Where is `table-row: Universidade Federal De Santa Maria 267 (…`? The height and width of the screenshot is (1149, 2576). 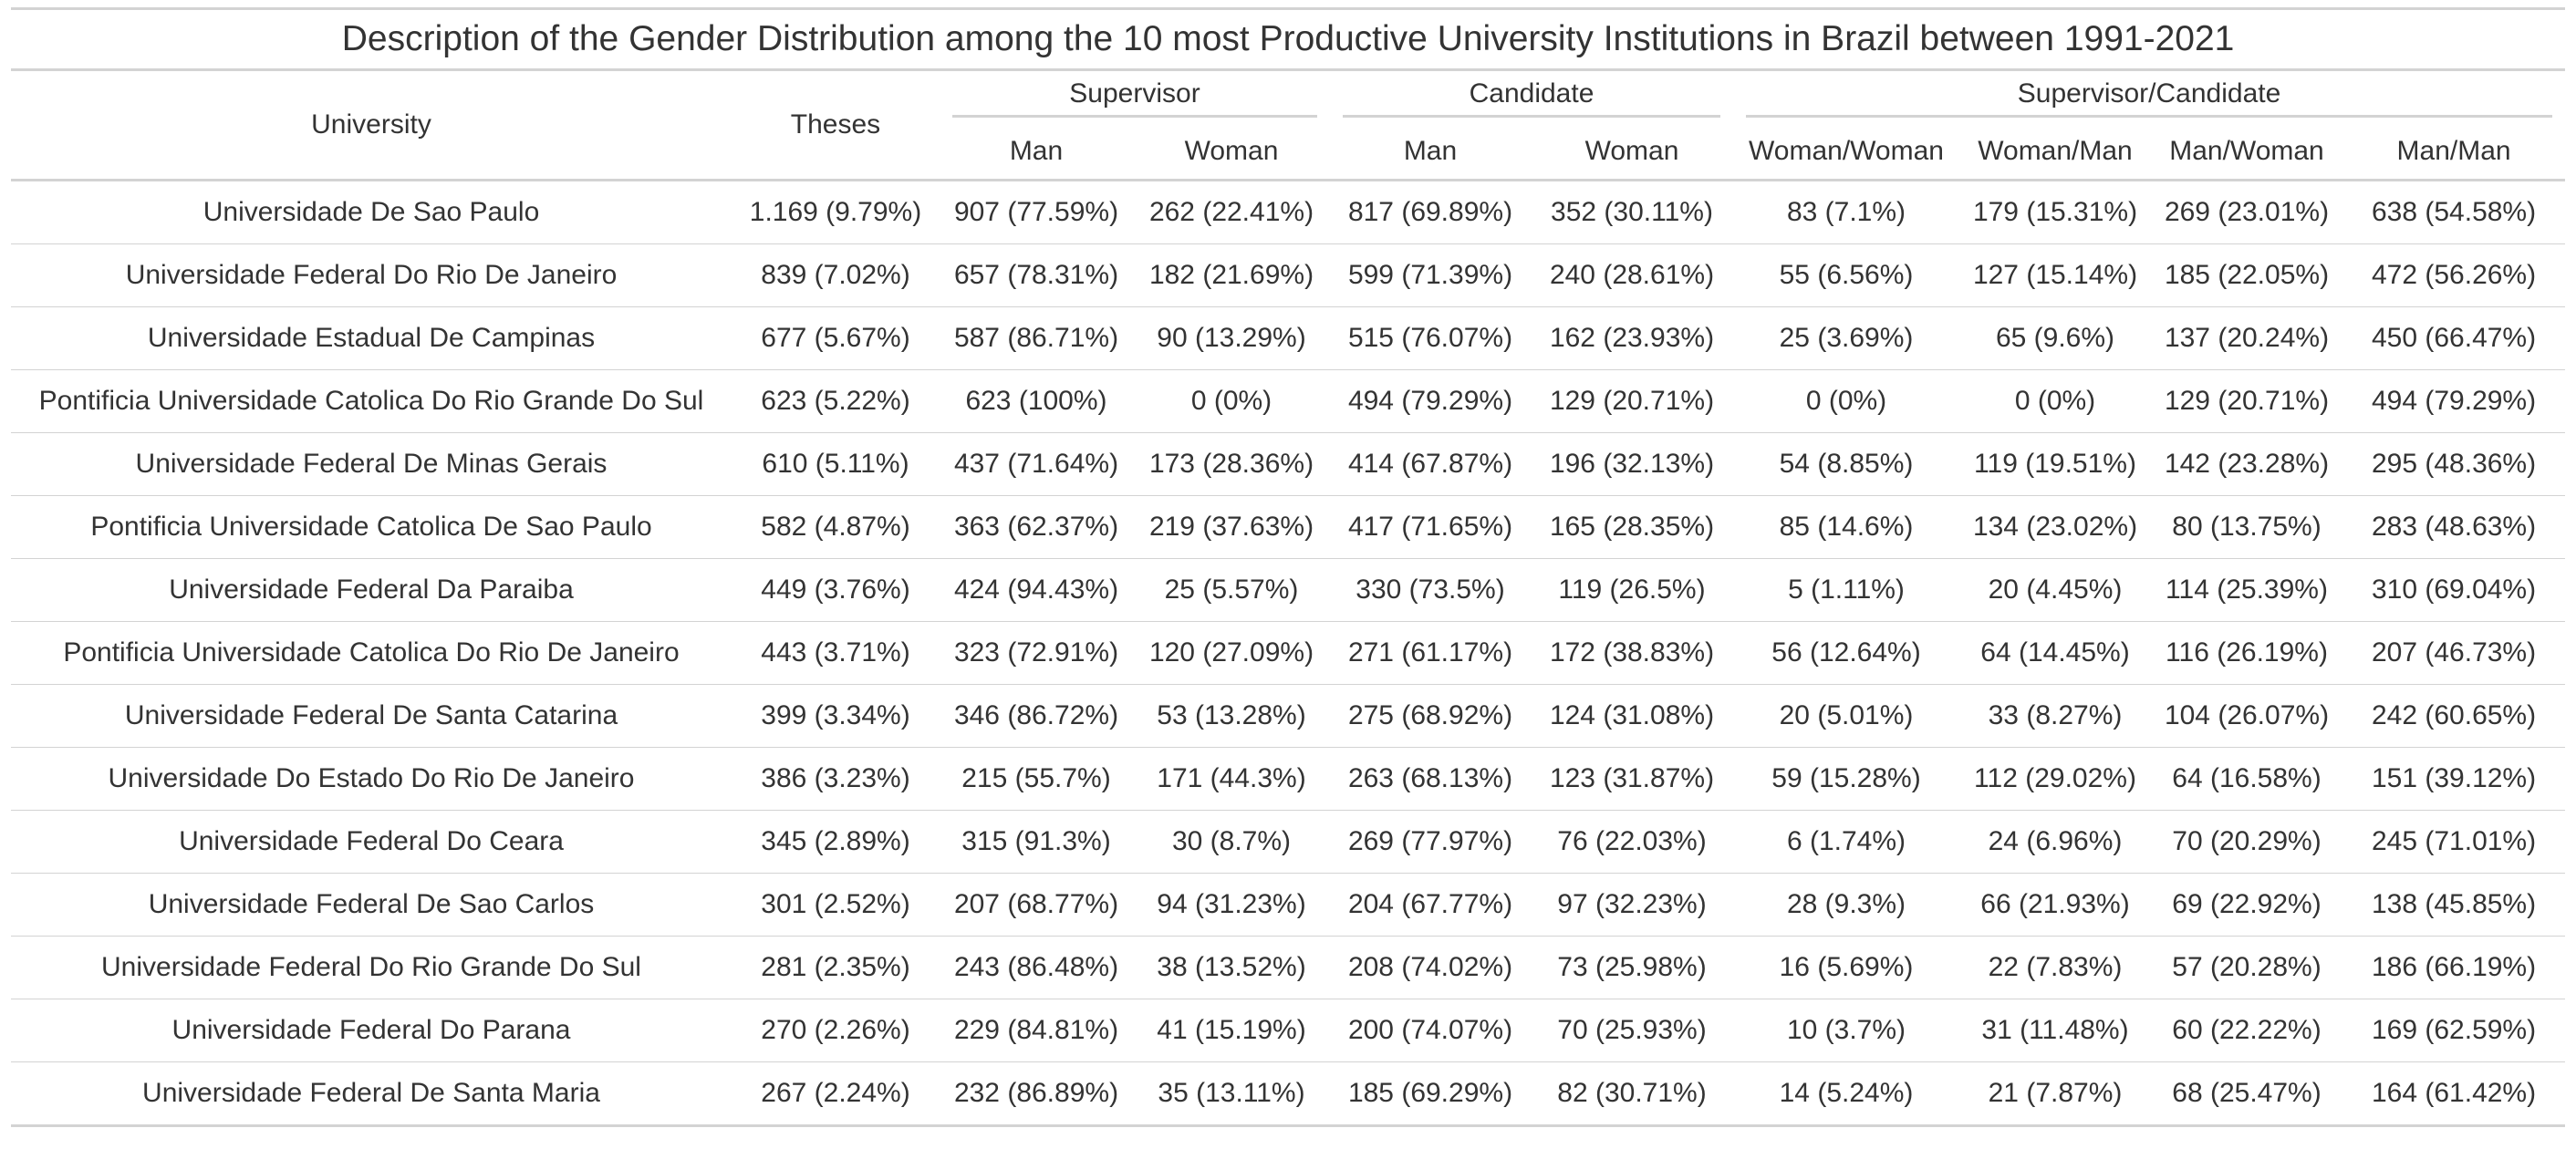
table-row: Universidade Federal De Santa Maria 267 (… is located at coordinates (1288, 1094).